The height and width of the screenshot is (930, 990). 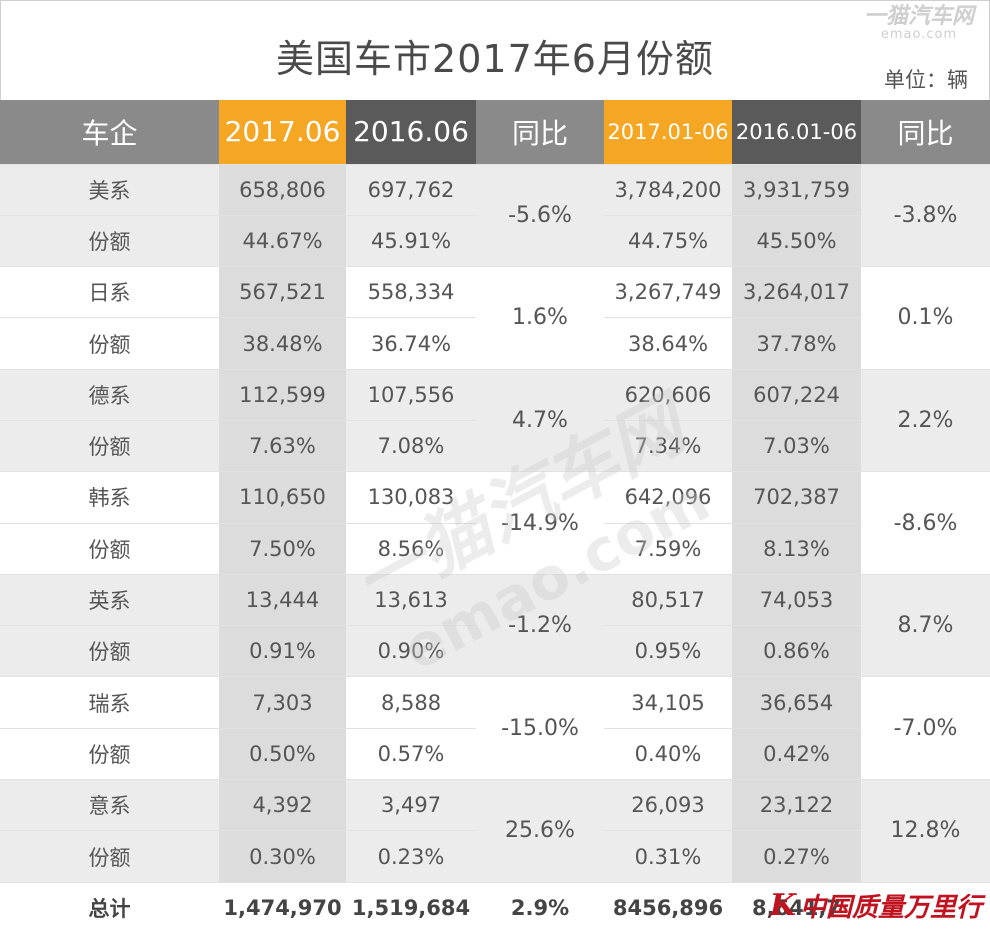 What do you see at coordinates (925, 728) in the screenshot?
I see `yoy-ytd-cell: -7.0%` at bounding box center [925, 728].